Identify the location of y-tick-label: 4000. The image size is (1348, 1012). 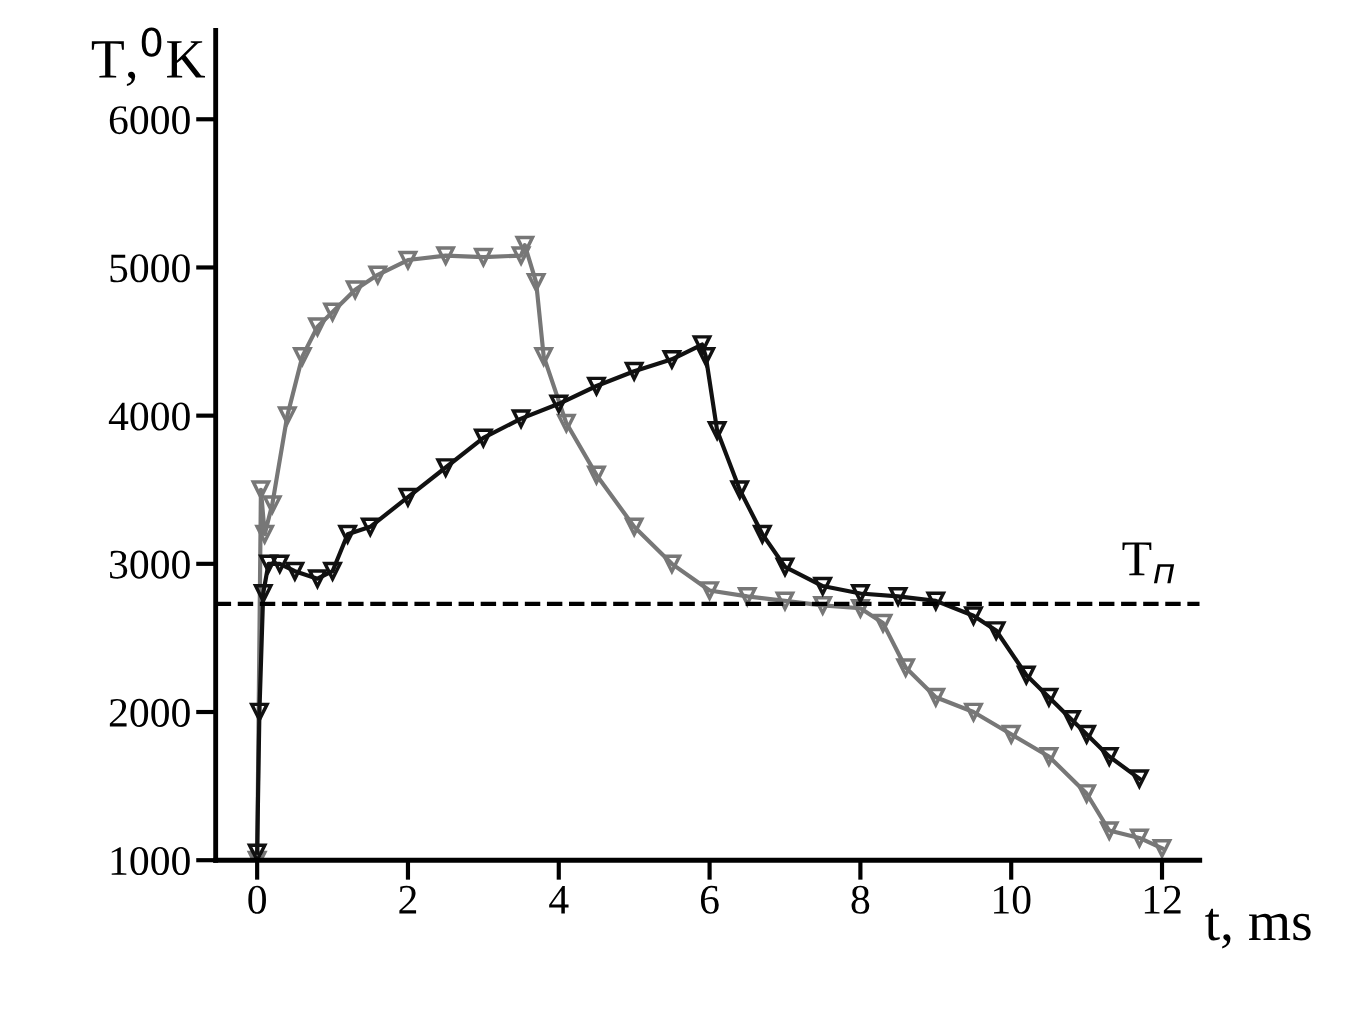
(149, 416).